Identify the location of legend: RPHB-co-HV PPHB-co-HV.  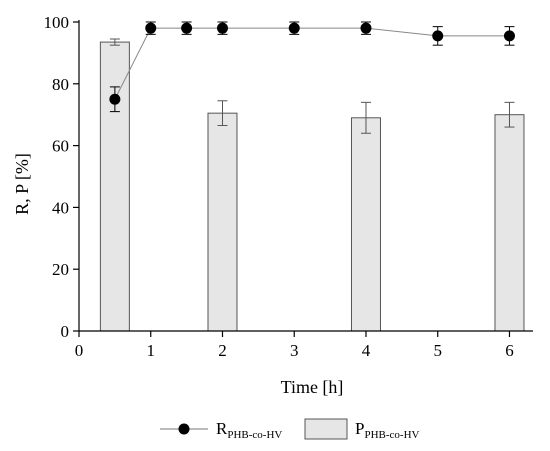
(290, 429).